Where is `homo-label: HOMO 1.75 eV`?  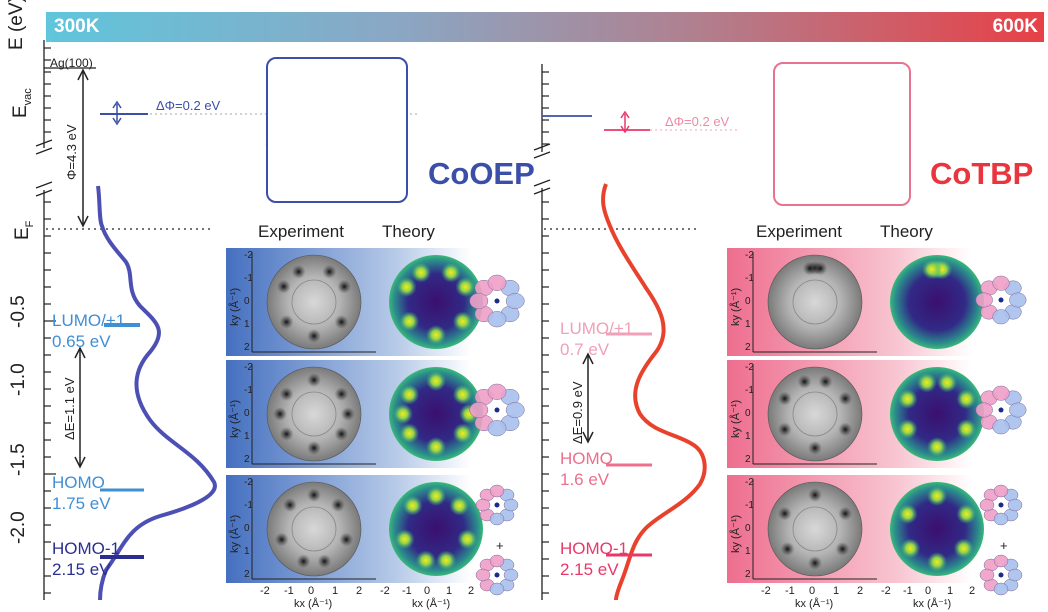 homo-label: HOMO 1.75 eV is located at coordinates (81, 493).